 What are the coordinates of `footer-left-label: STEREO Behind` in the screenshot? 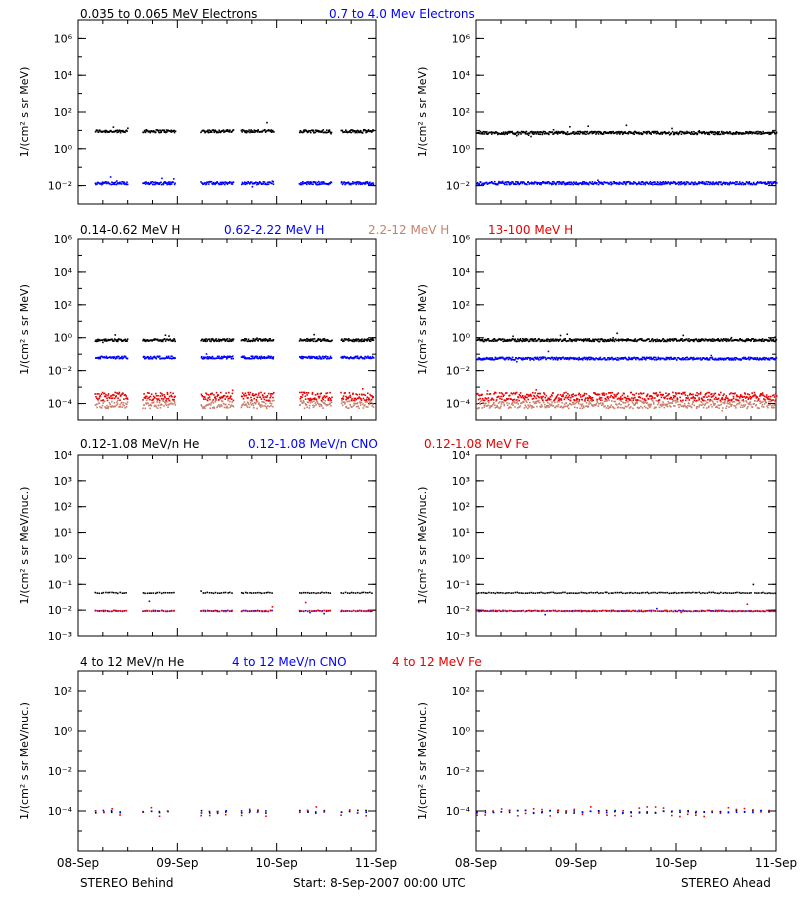 It's located at (127, 883).